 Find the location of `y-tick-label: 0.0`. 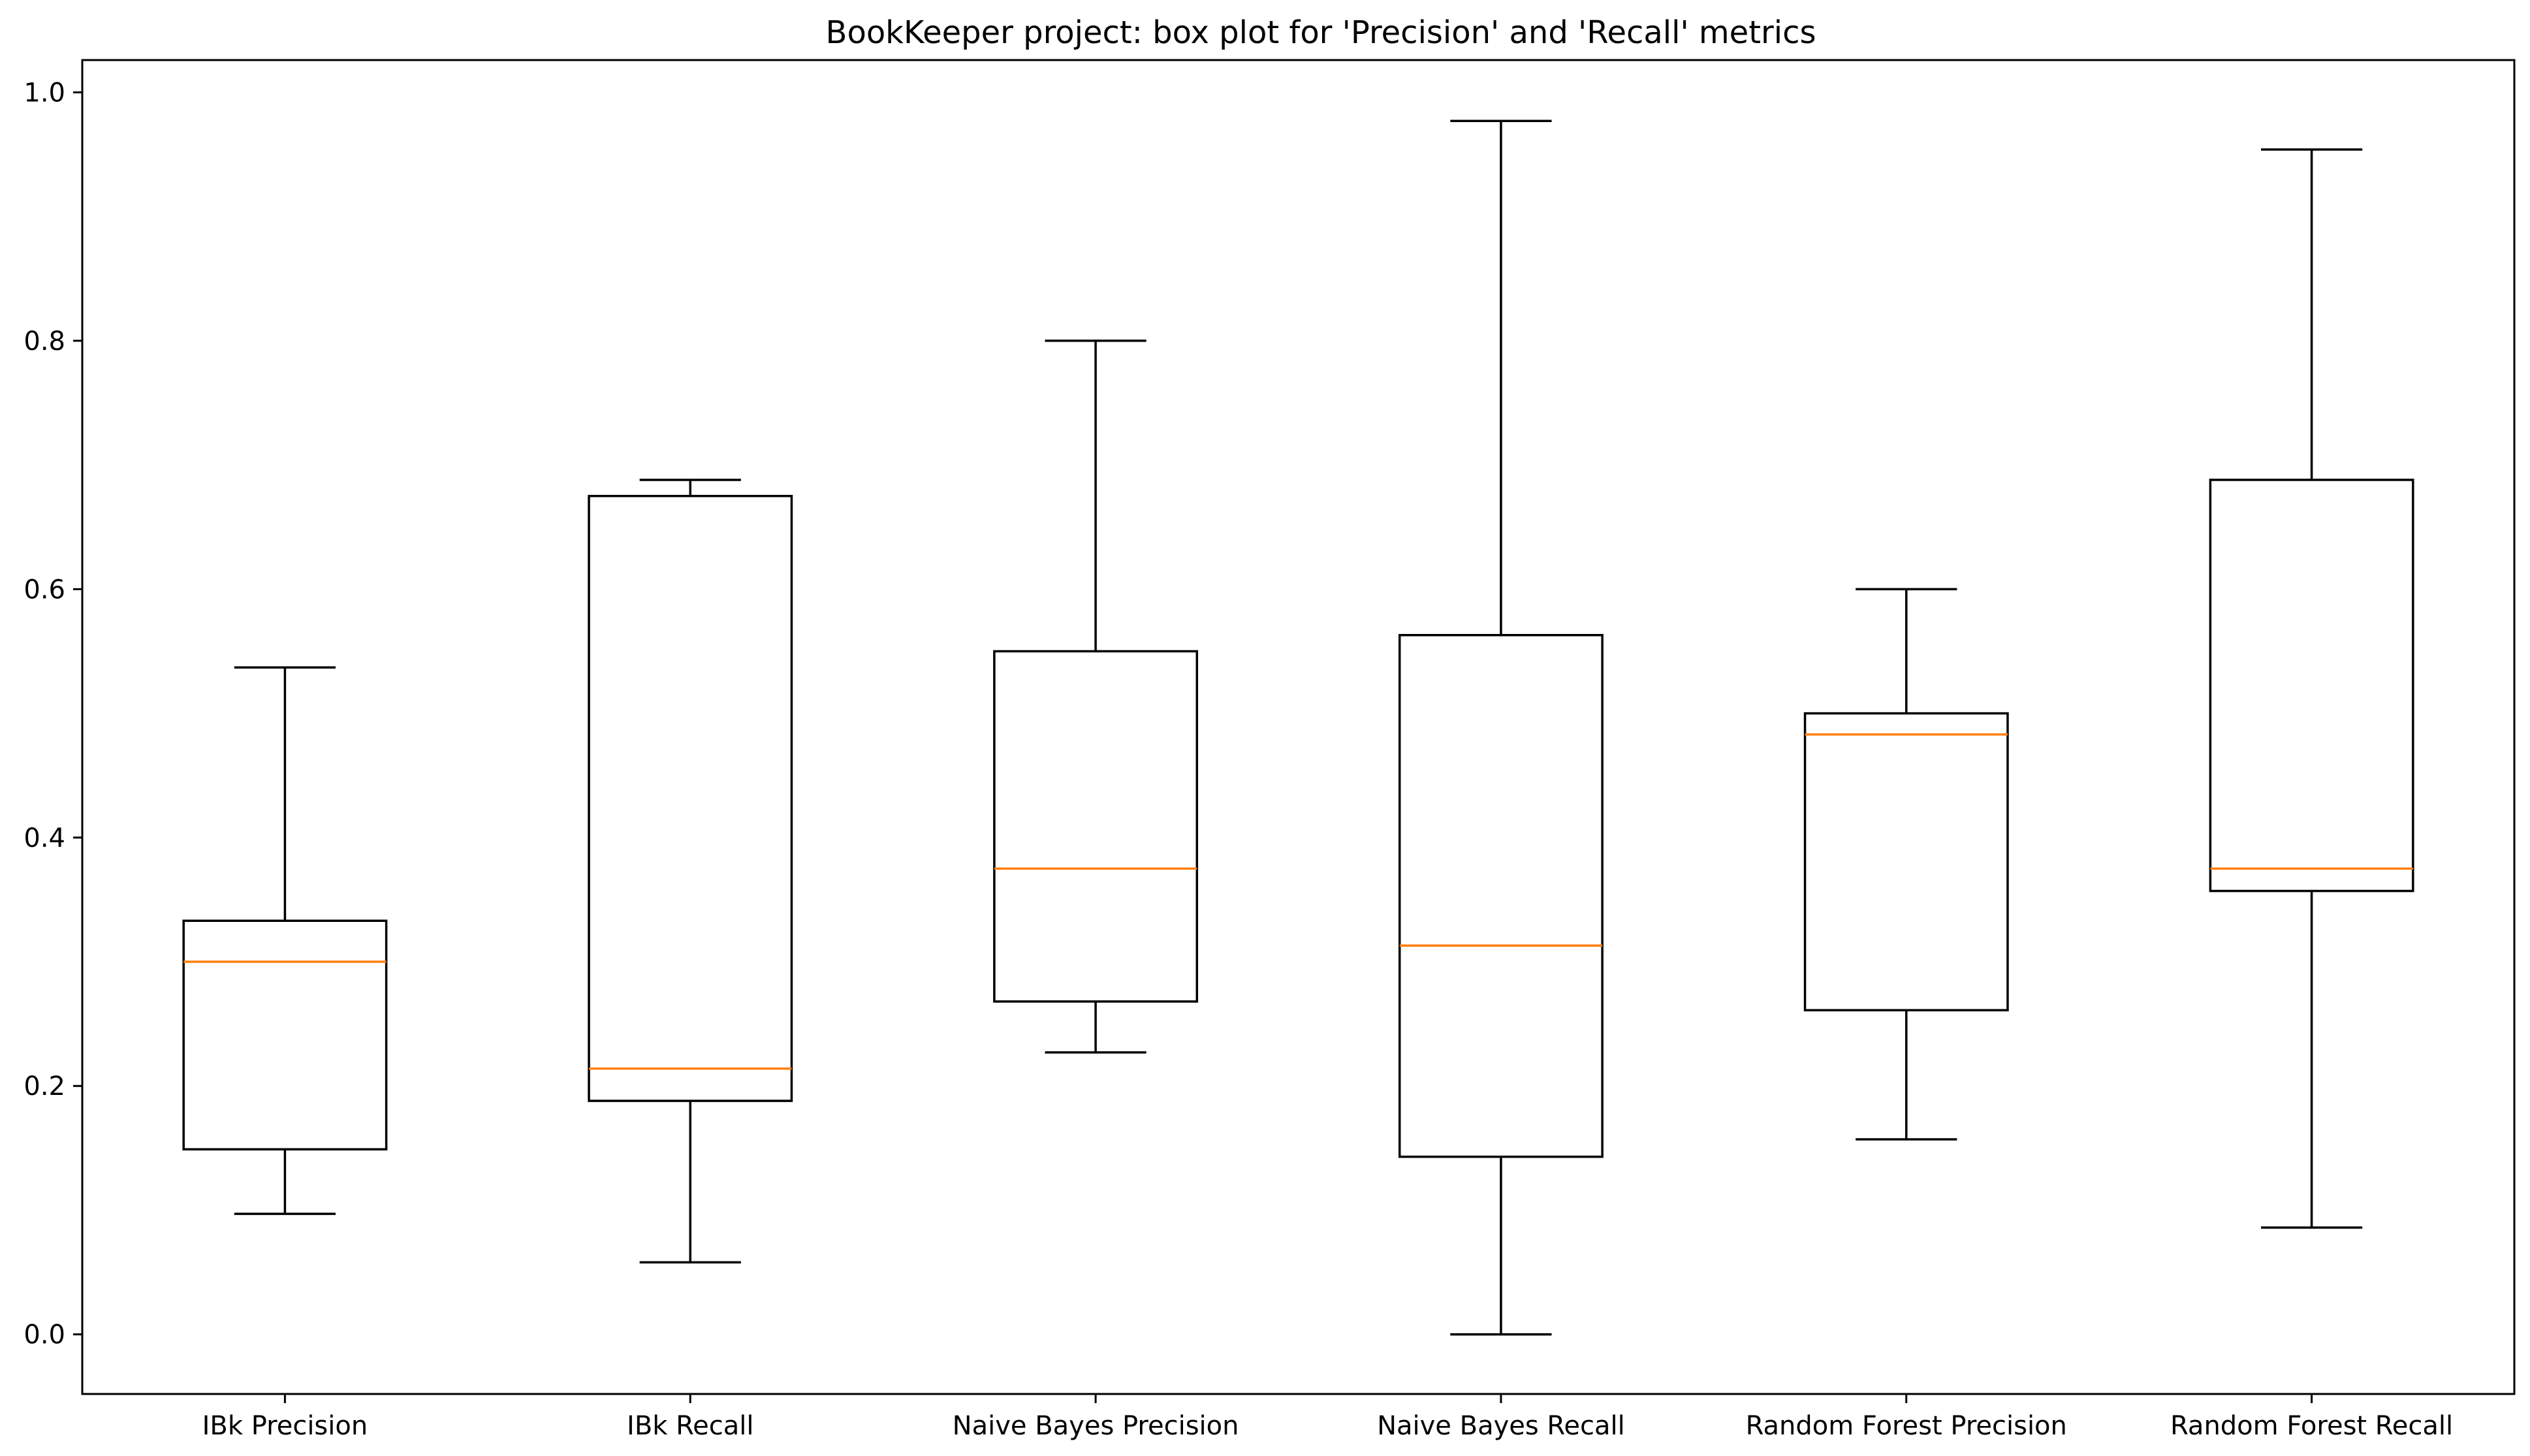

y-tick-label: 0.0 is located at coordinates (45, 1335).